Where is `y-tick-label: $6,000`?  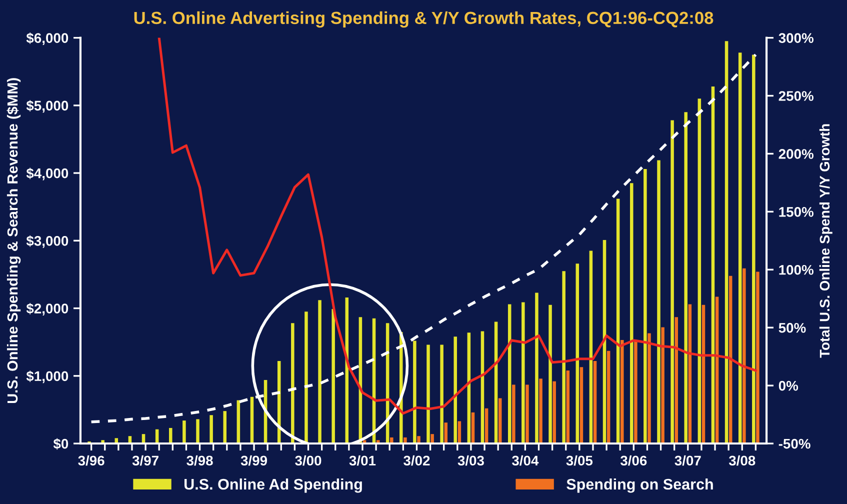 y-tick-label: $6,000 is located at coordinates (47, 38).